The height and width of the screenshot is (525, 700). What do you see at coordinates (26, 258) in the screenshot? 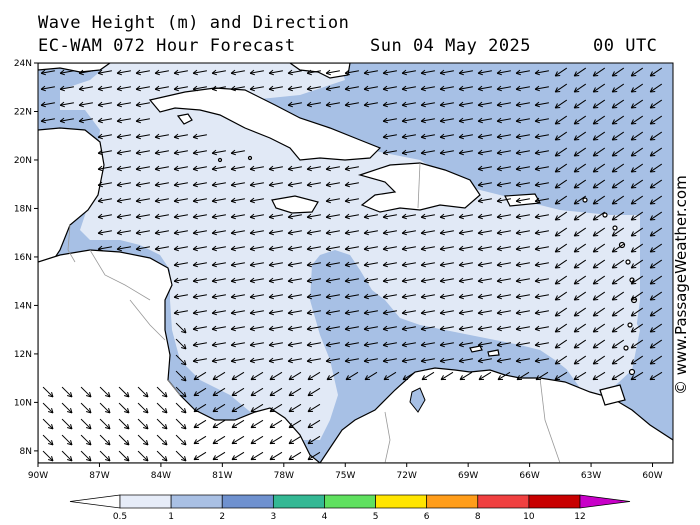
I see `latitude-labels: 24N 22N 20N 18N 16N 14N 12N 10N 8N` at bounding box center [26, 258].